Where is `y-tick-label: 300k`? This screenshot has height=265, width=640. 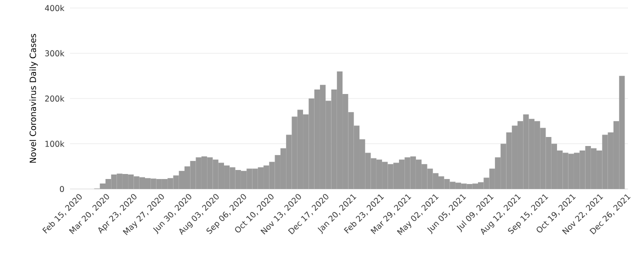 y-tick-label: 300k is located at coordinates (54, 53).